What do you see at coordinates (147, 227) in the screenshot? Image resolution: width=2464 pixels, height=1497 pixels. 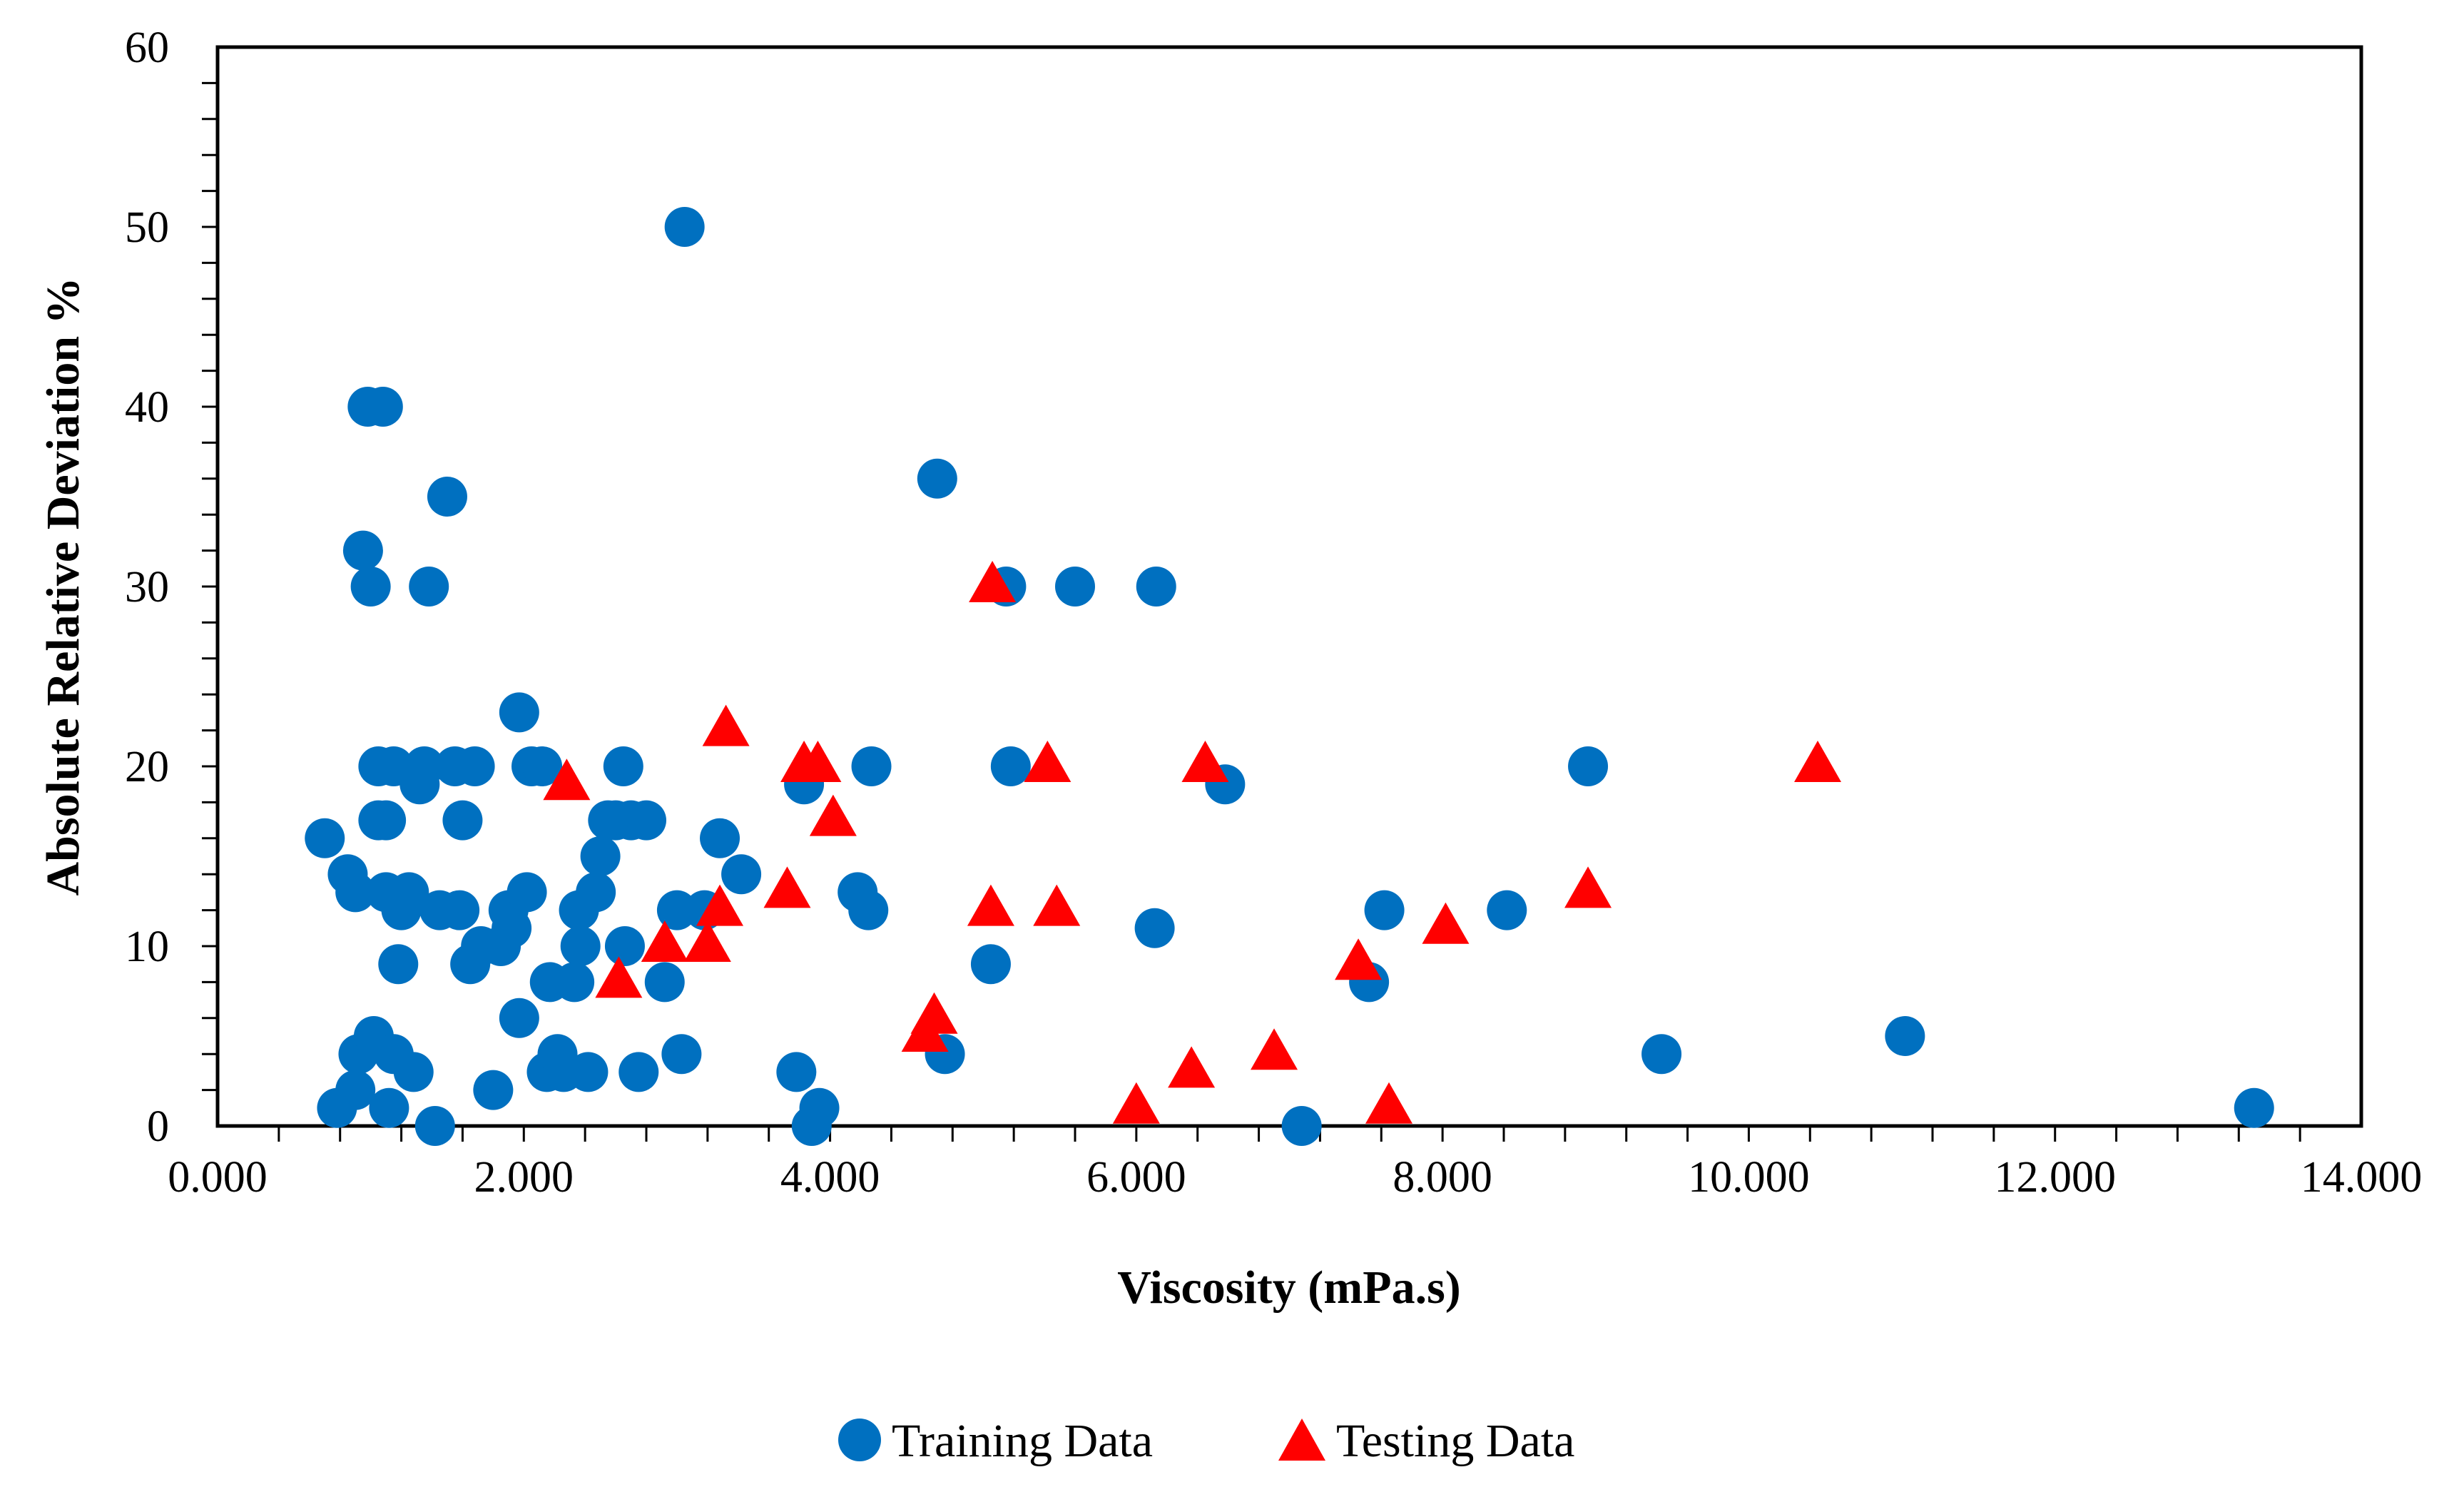 I see `y-tick-label: 50` at bounding box center [147, 227].